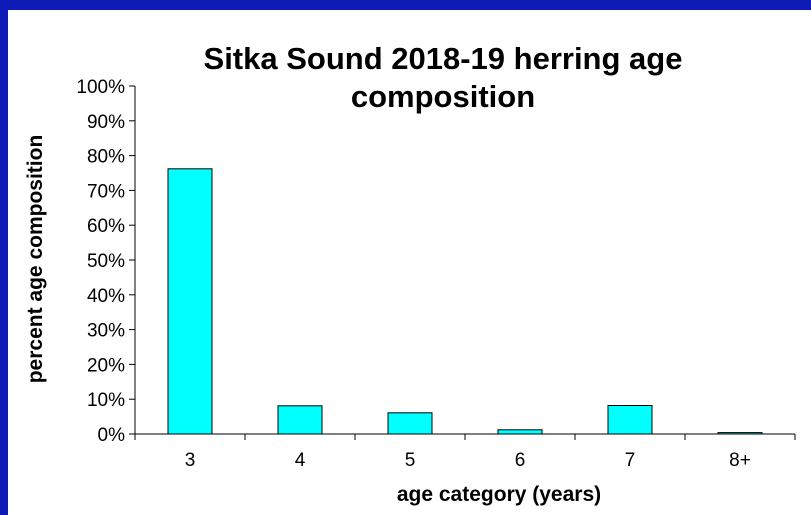 This screenshot has height=515, width=811. Describe the element at coordinates (443, 96) in the screenshot. I see `chart-title-line2: composition` at that location.